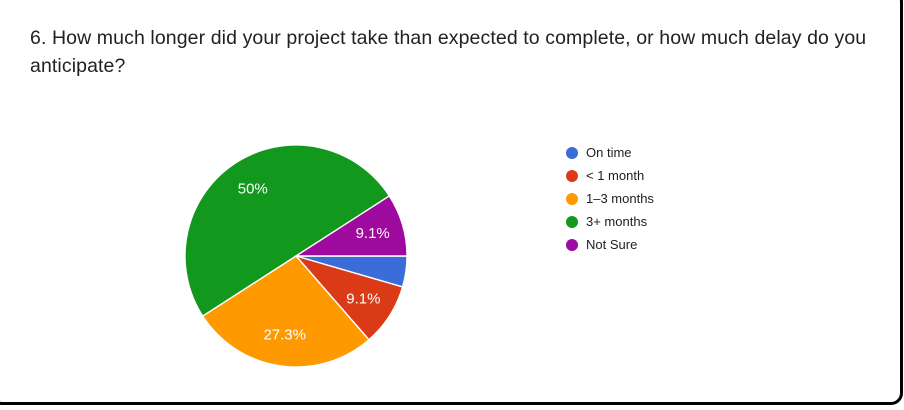 This screenshot has height=410, width=904. Describe the element at coordinates (287, 231) in the screenshot. I see `pie-slice-3-months` at that location.